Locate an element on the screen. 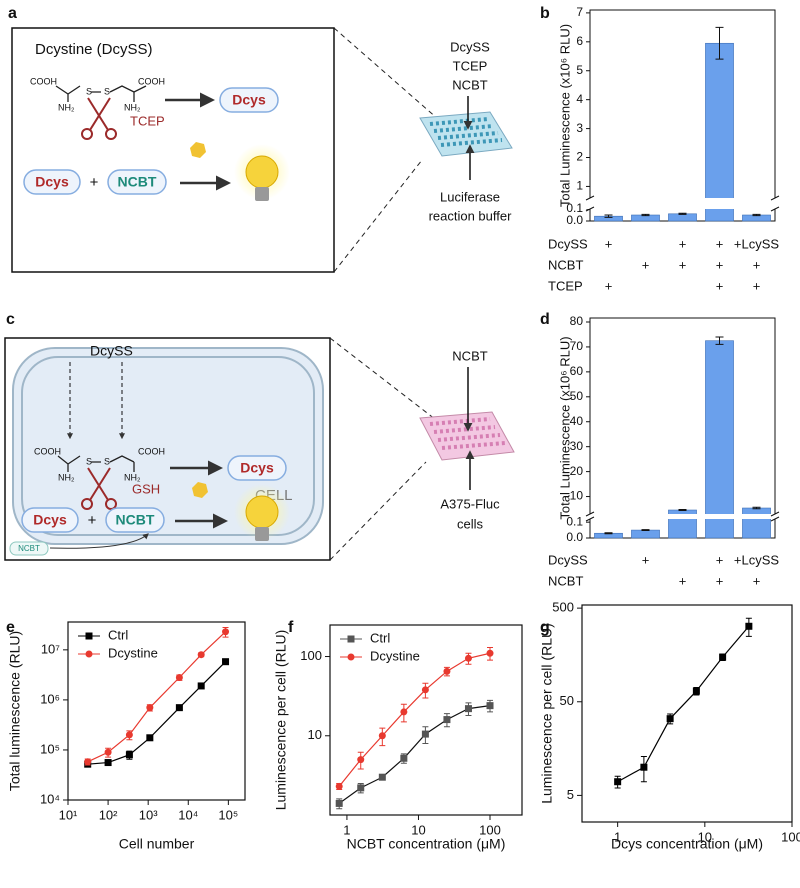 The image size is (800, 888). panel-label: c is located at coordinates (10, 319).